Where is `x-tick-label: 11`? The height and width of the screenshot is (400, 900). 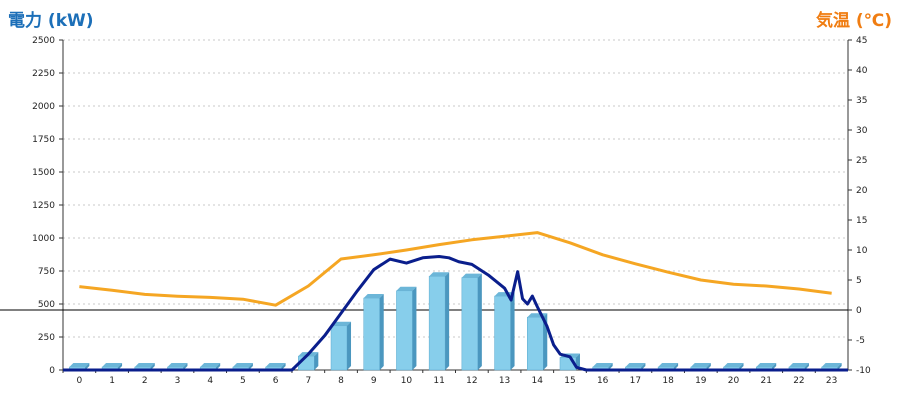
x-tick-label: 11 is located at coordinates (438, 381).